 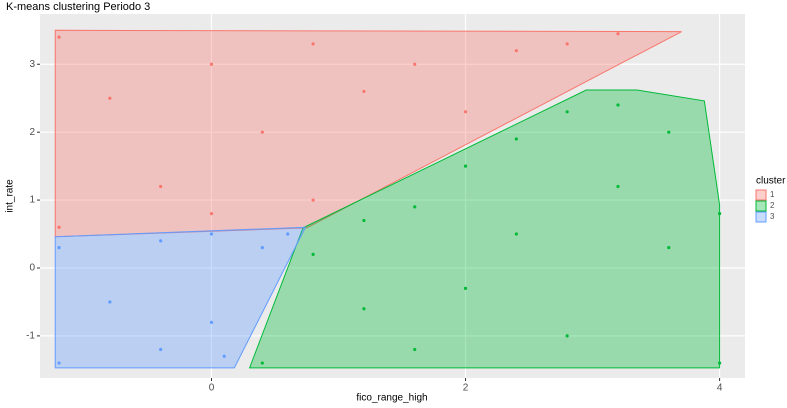 I want to click on x-tick-label: 4, so click(x=720, y=388).